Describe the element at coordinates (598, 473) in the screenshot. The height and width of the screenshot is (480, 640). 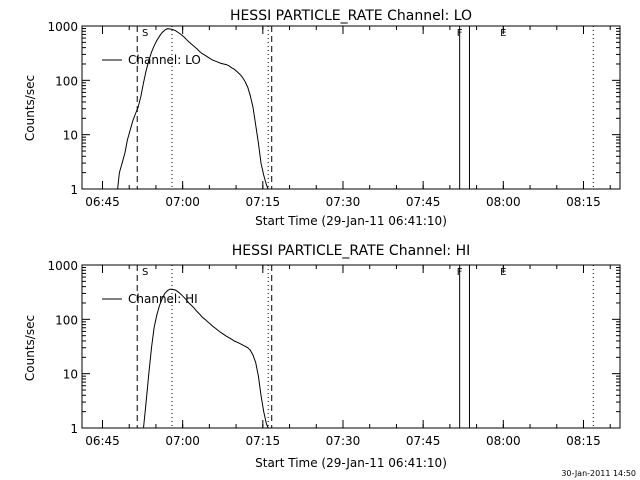
I see `footer-timestamp: 30-Jan-2011 14:50` at that location.